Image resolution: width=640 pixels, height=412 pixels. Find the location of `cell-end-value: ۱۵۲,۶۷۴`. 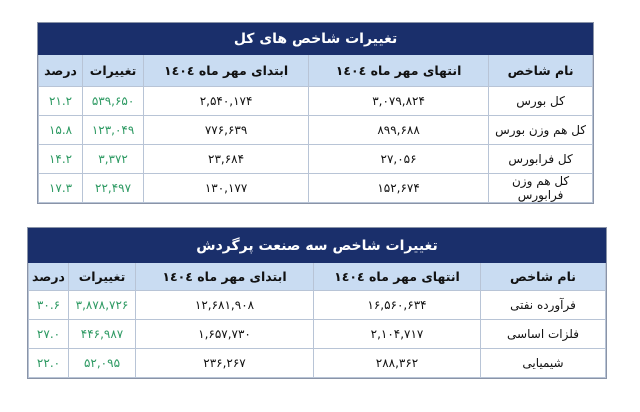

cell-end-value: ۱۵۲,۶۷۴ is located at coordinates (399, 188).